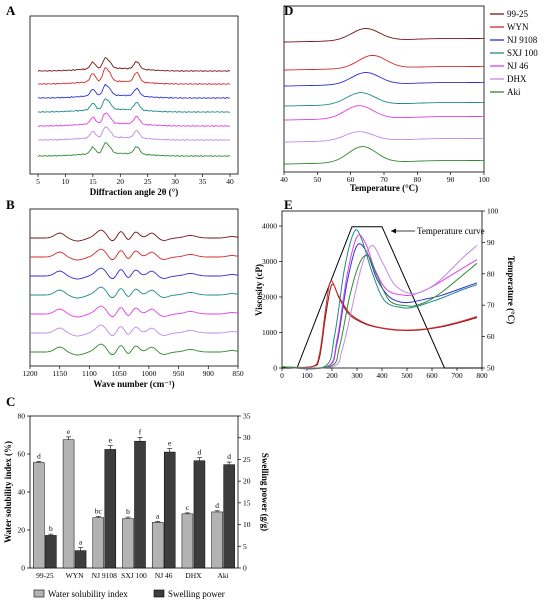  Describe the element at coordinates (134, 76) in the screenshot. I see `xrd-line-wyn` at that location.